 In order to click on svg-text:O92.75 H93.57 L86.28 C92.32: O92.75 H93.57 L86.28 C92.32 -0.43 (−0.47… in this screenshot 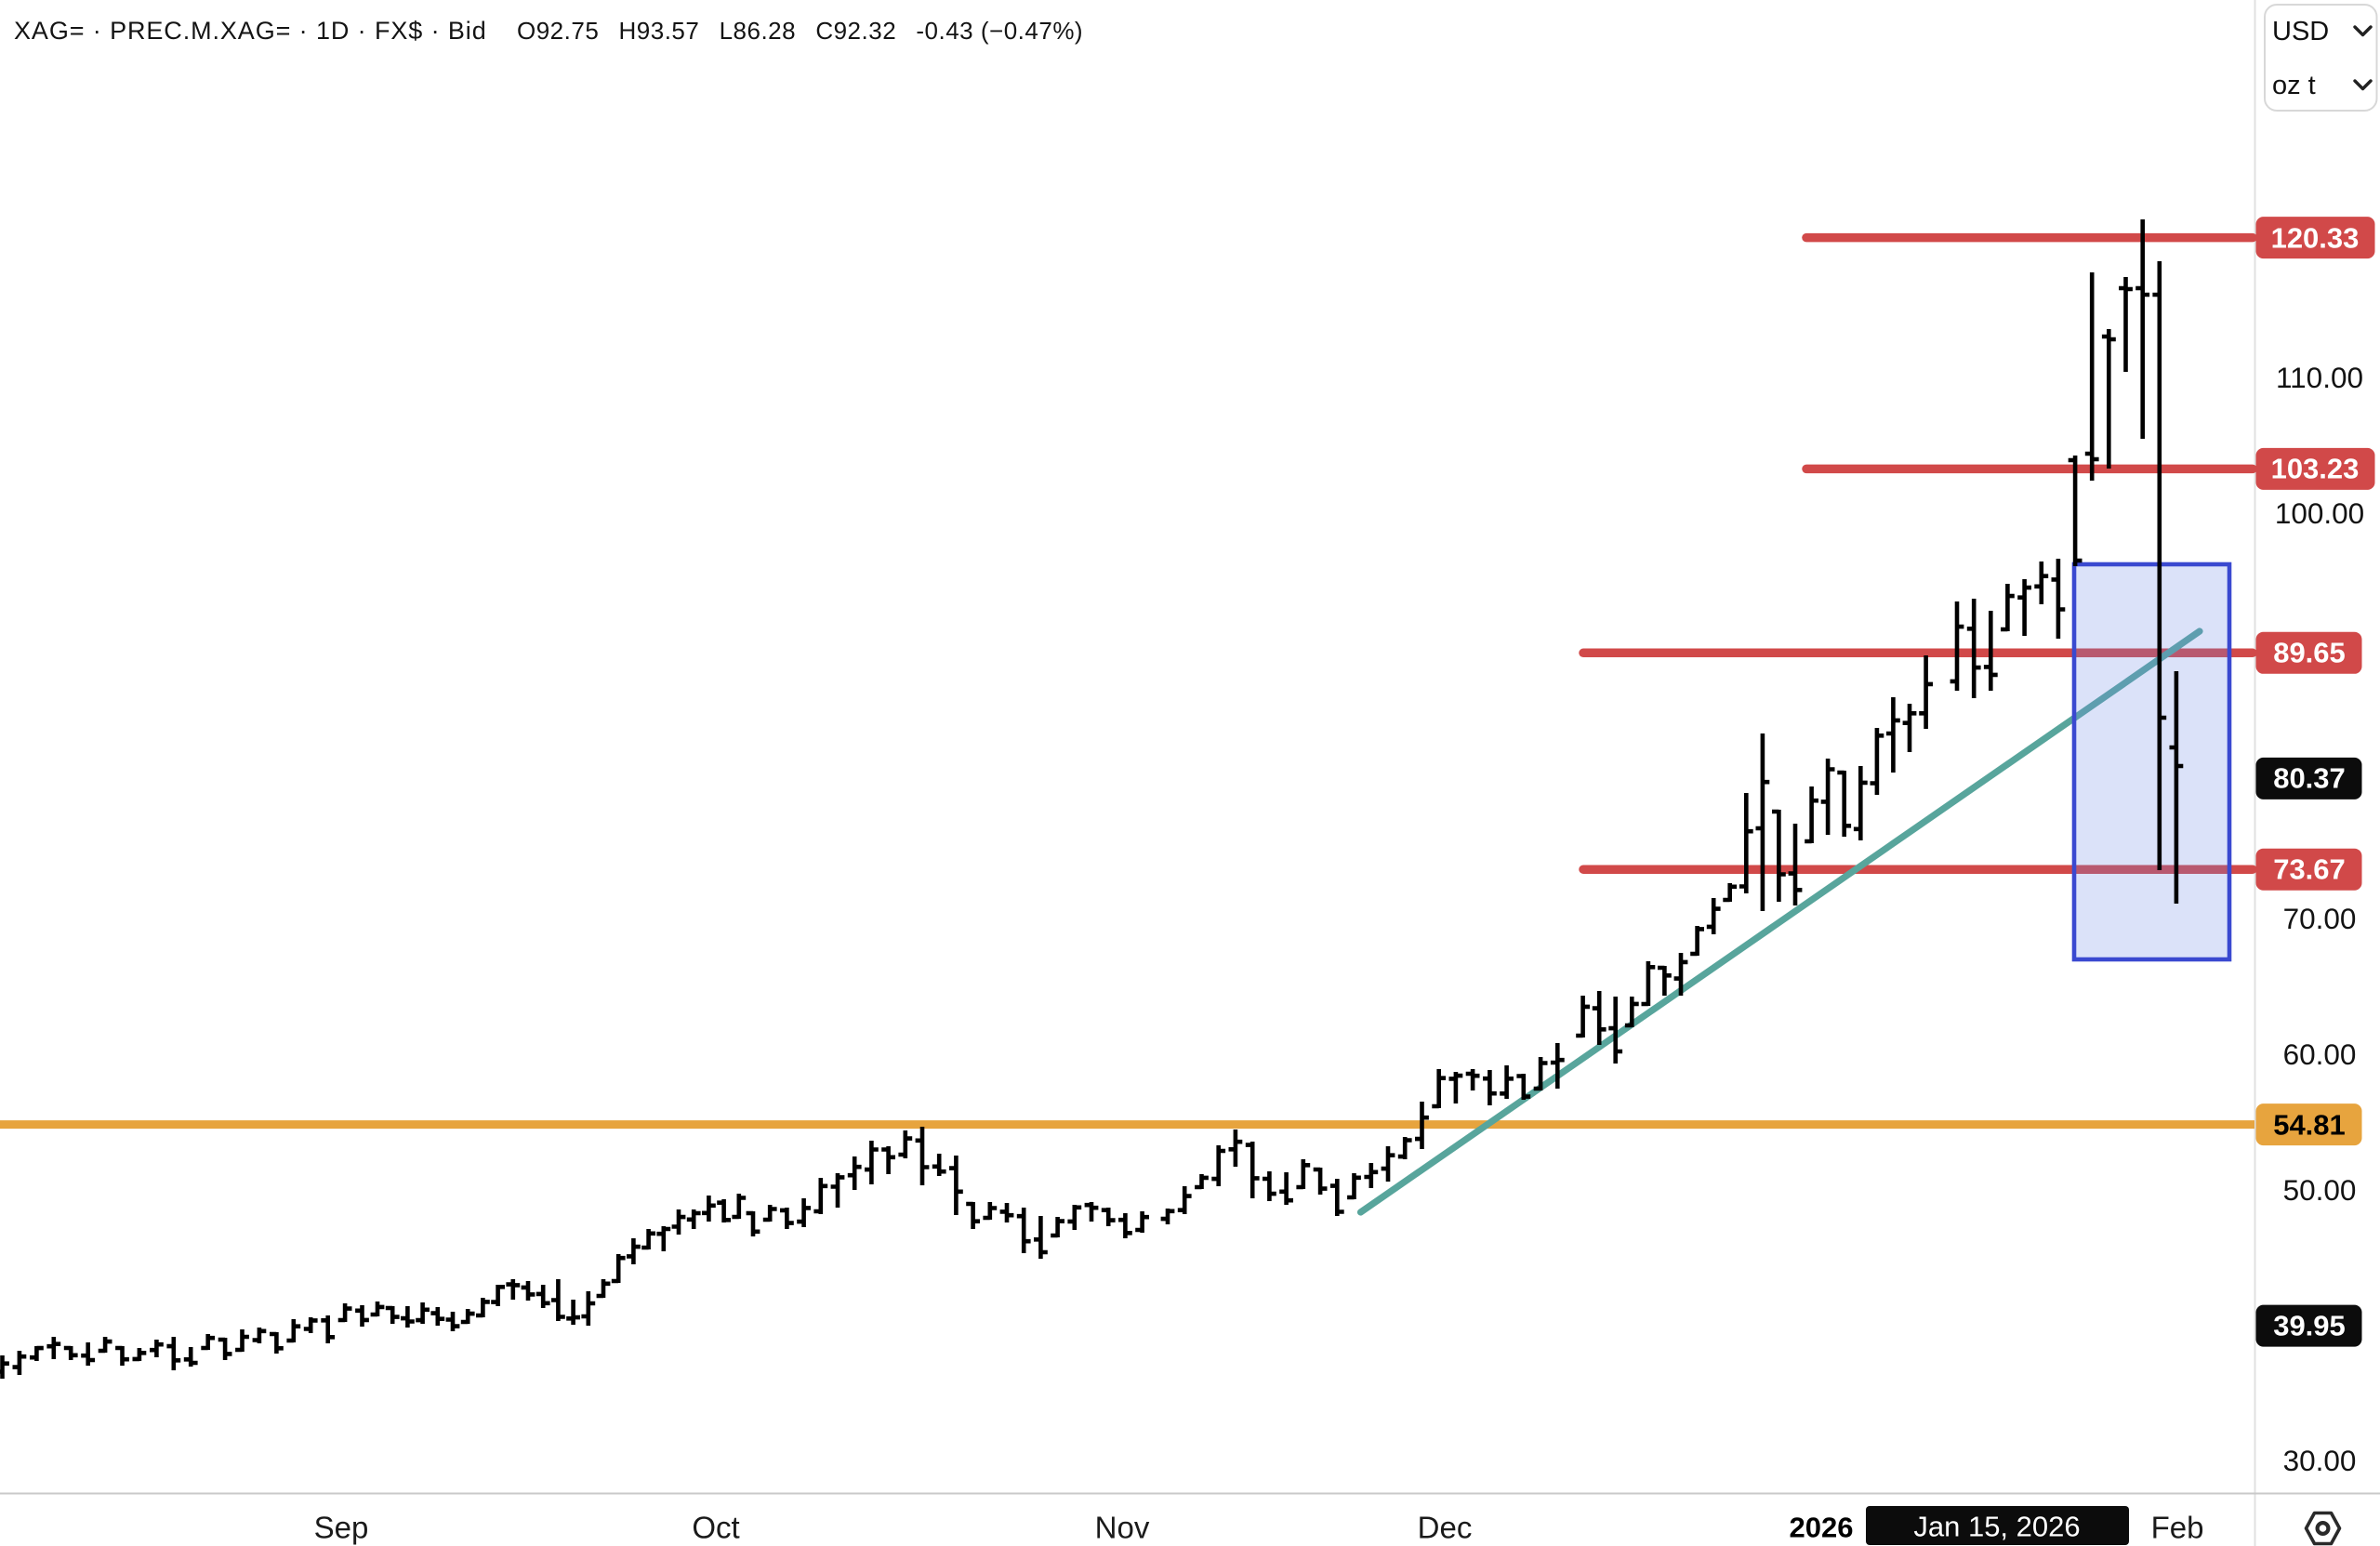, I will do `click(800, 31)`.